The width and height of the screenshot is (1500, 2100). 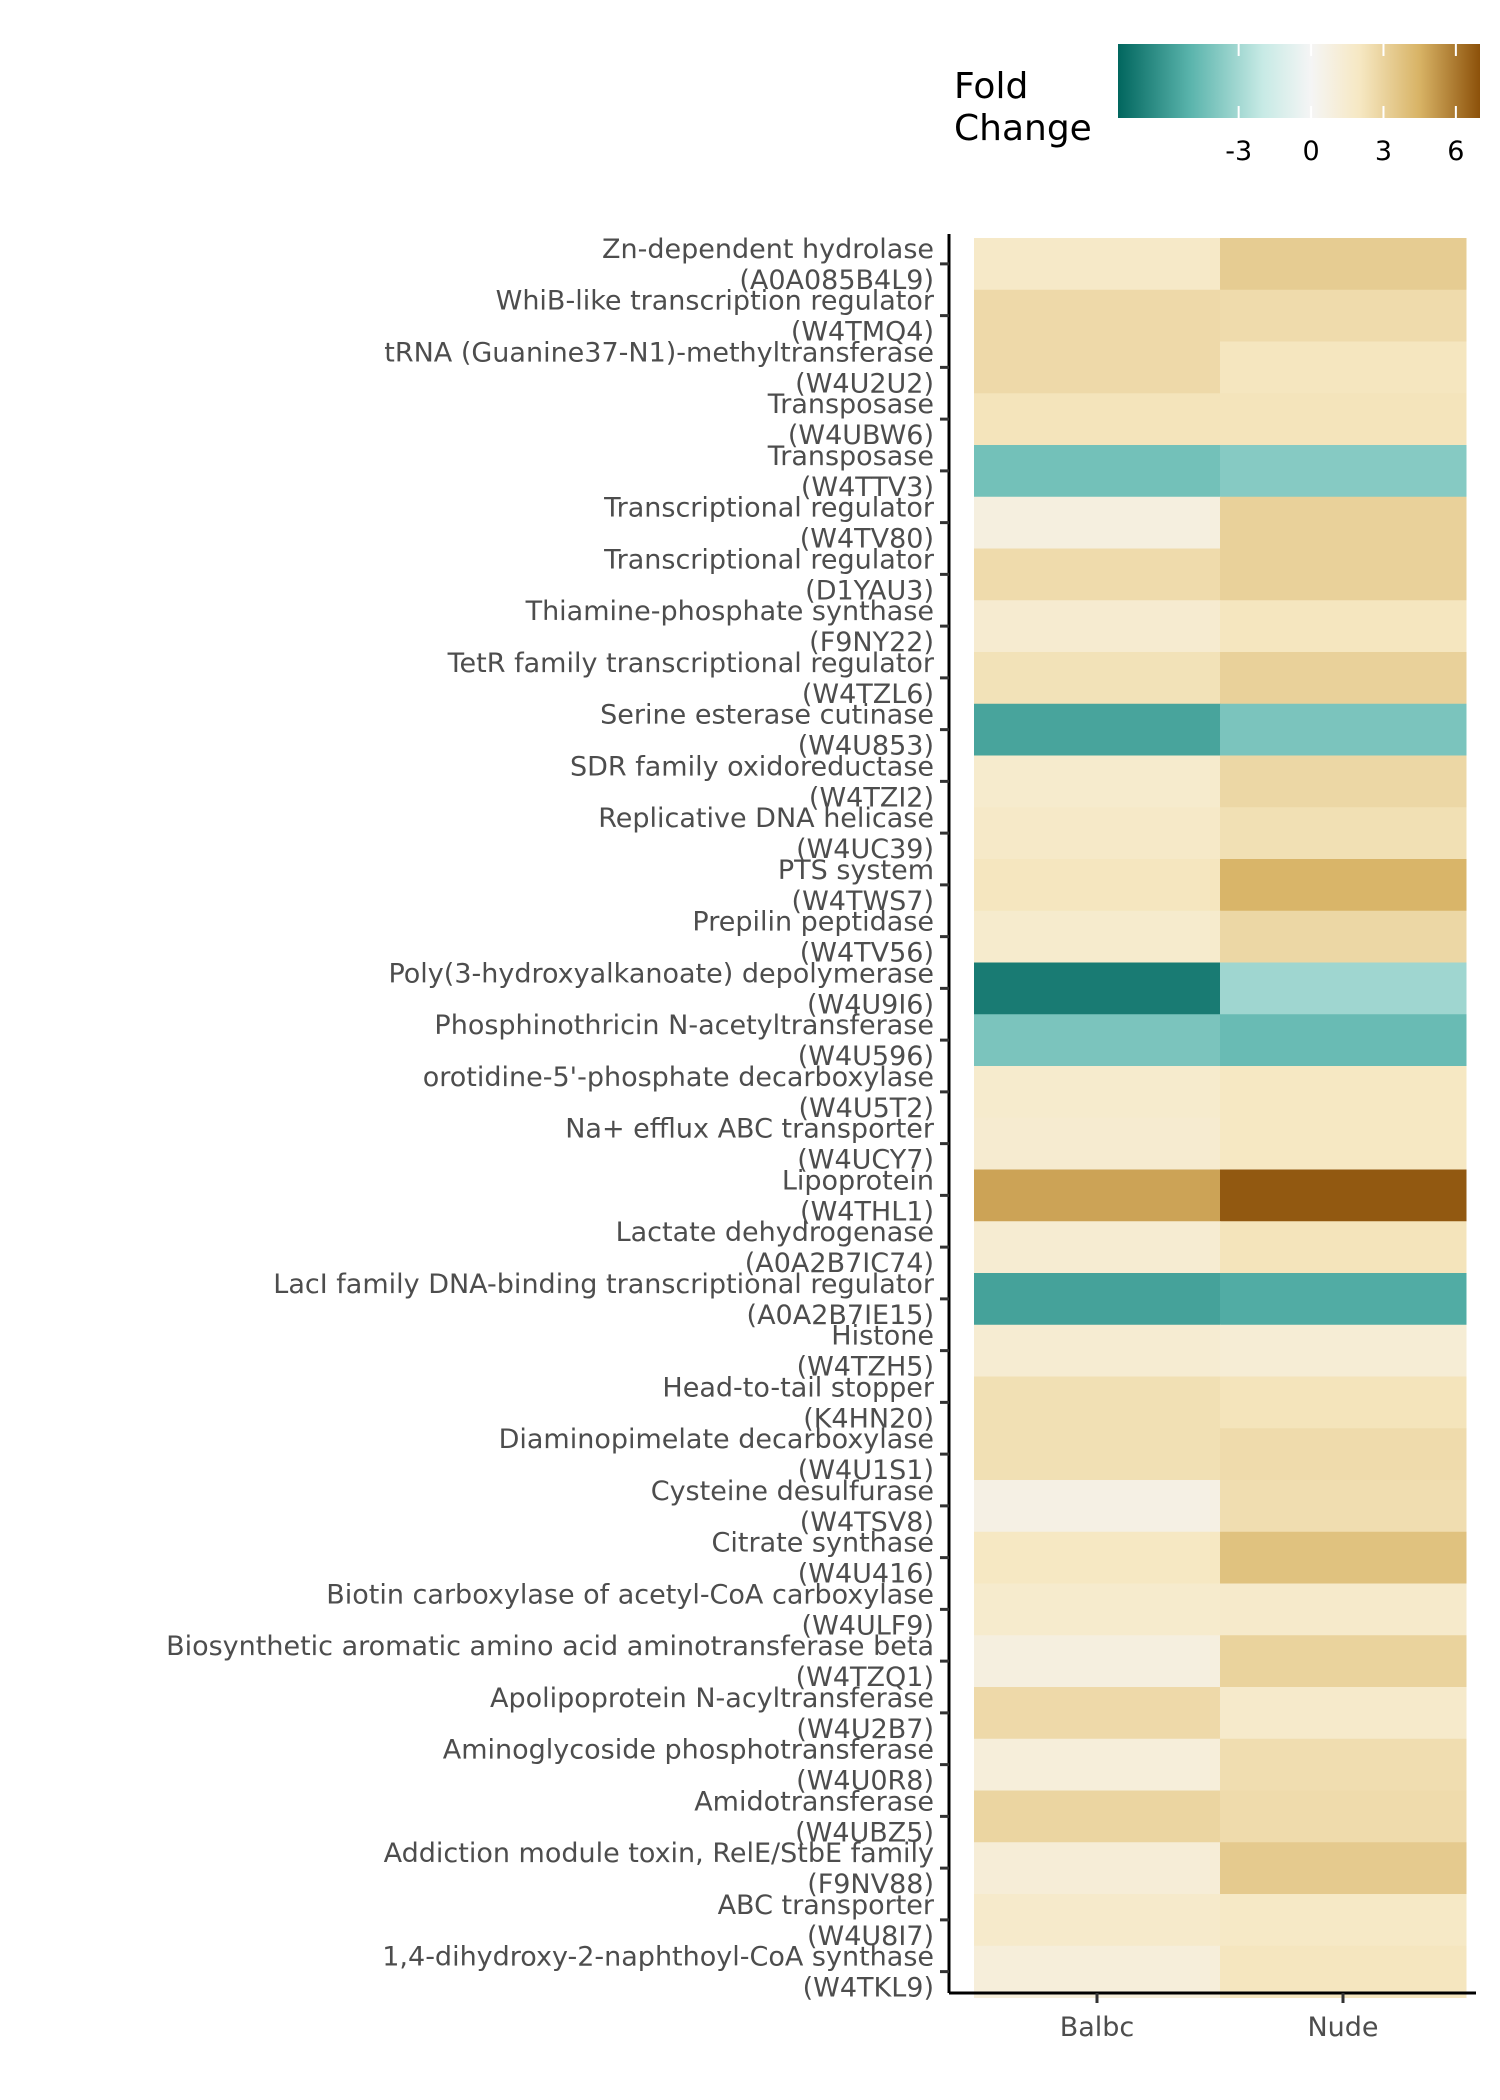 I want to click on row-label-name: Citrate synthase, so click(x=823, y=1543).